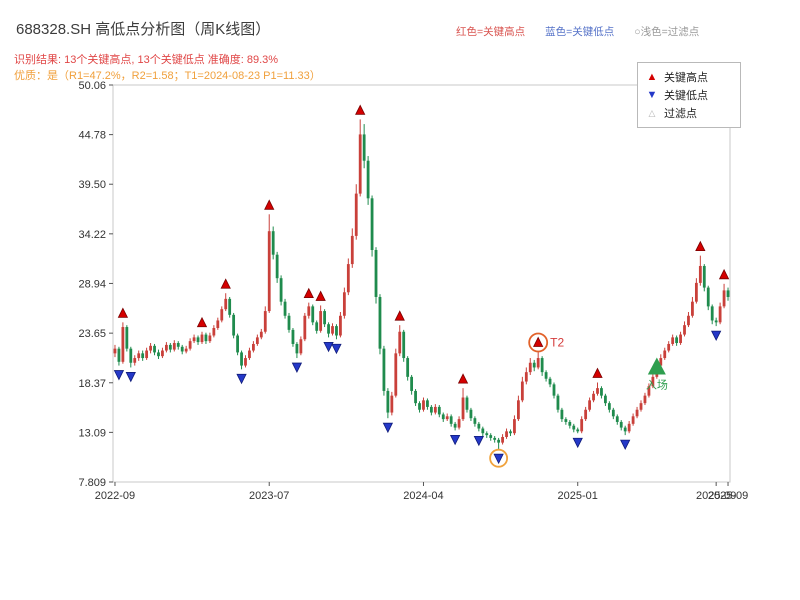  What do you see at coordinates (557, 342) in the screenshot?
I see `t2-label: T2` at bounding box center [557, 342].